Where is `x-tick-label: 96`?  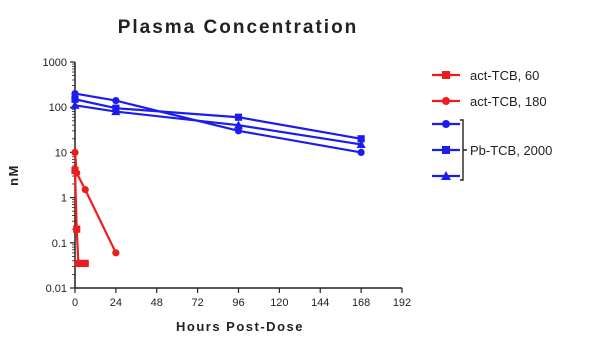 x-tick-label: 96 is located at coordinates (238, 303).